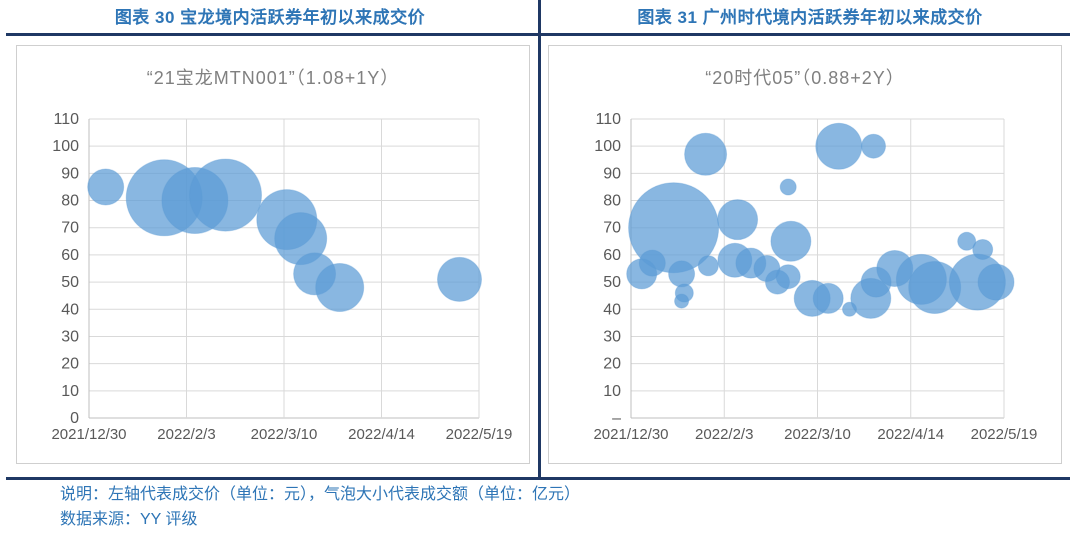  I want to click on footnote-source: 数据来源：YY 评级, so click(129, 519).